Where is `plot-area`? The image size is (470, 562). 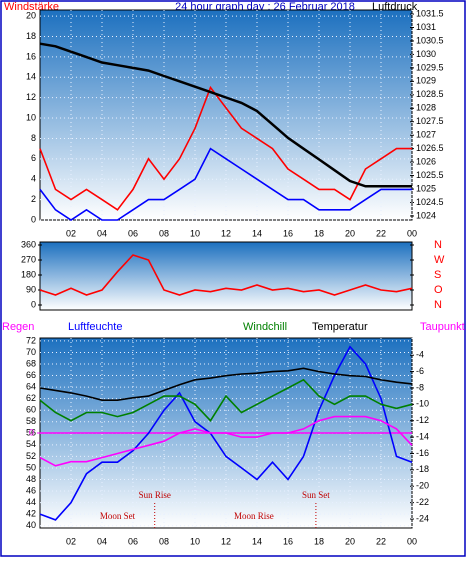
plot-area is located at coordinates (226, 276).